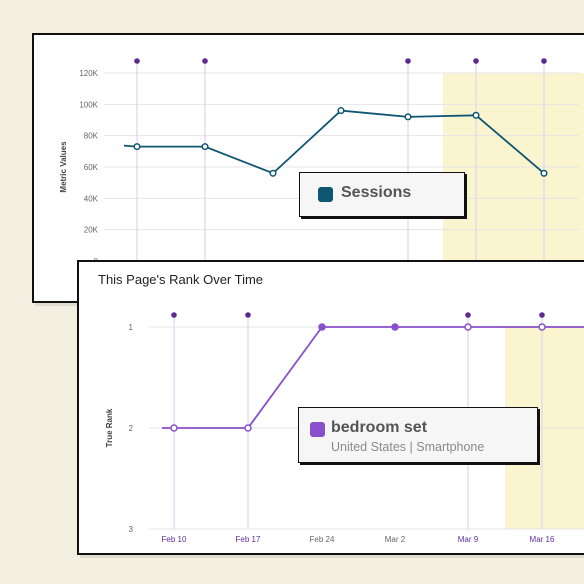 This screenshot has height=584, width=584. What do you see at coordinates (91, 167) in the screenshot?
I see `y-tick-label: 60K` at bounding box center [91, 167].